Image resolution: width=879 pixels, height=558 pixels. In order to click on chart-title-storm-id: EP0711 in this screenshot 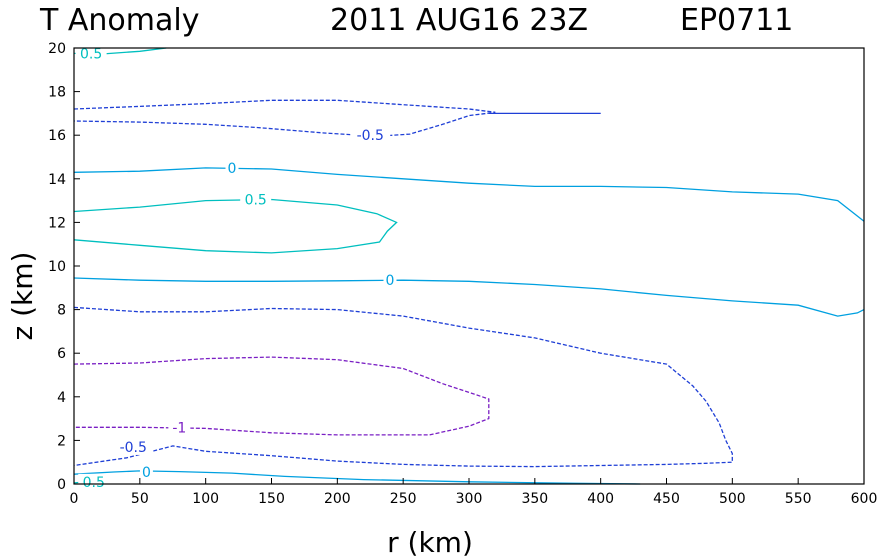, I will do `click(736, 20)`.